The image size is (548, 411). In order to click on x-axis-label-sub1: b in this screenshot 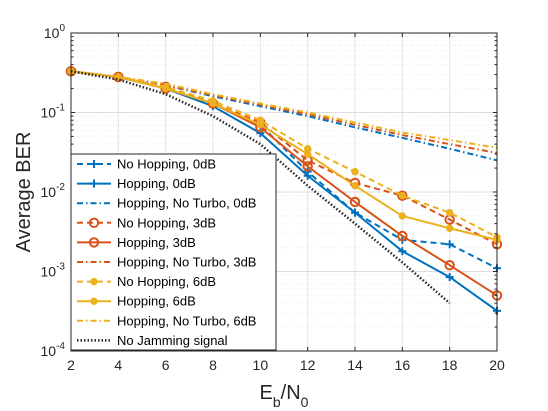, I will do `click(277, 402)`.